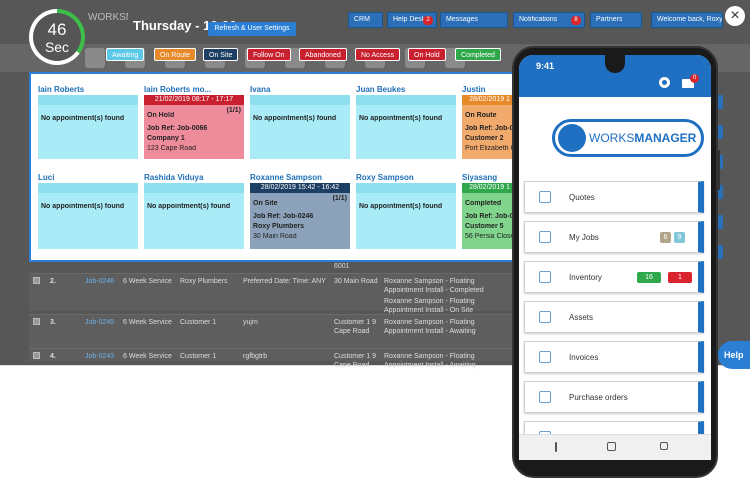  I want to click on phone-side-key, so click(718, 170).